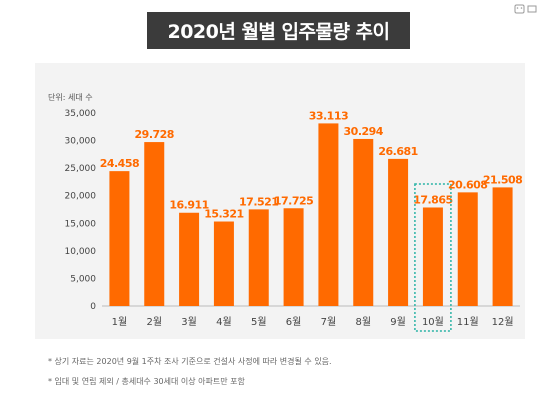 This screenshot has height=400, width=550. What do you see at coordinates (397, 151) in the screenshot?
I see `bar-value-label: 26.681` at bounding box center [397, 151].